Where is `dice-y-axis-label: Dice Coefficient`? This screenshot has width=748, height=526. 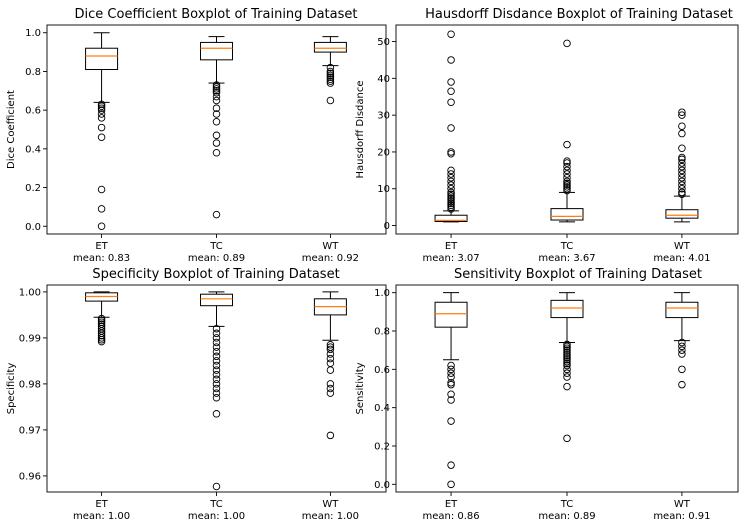
dice-y-axis-label: Dice Coefficient is located at coordinates (11, 129).